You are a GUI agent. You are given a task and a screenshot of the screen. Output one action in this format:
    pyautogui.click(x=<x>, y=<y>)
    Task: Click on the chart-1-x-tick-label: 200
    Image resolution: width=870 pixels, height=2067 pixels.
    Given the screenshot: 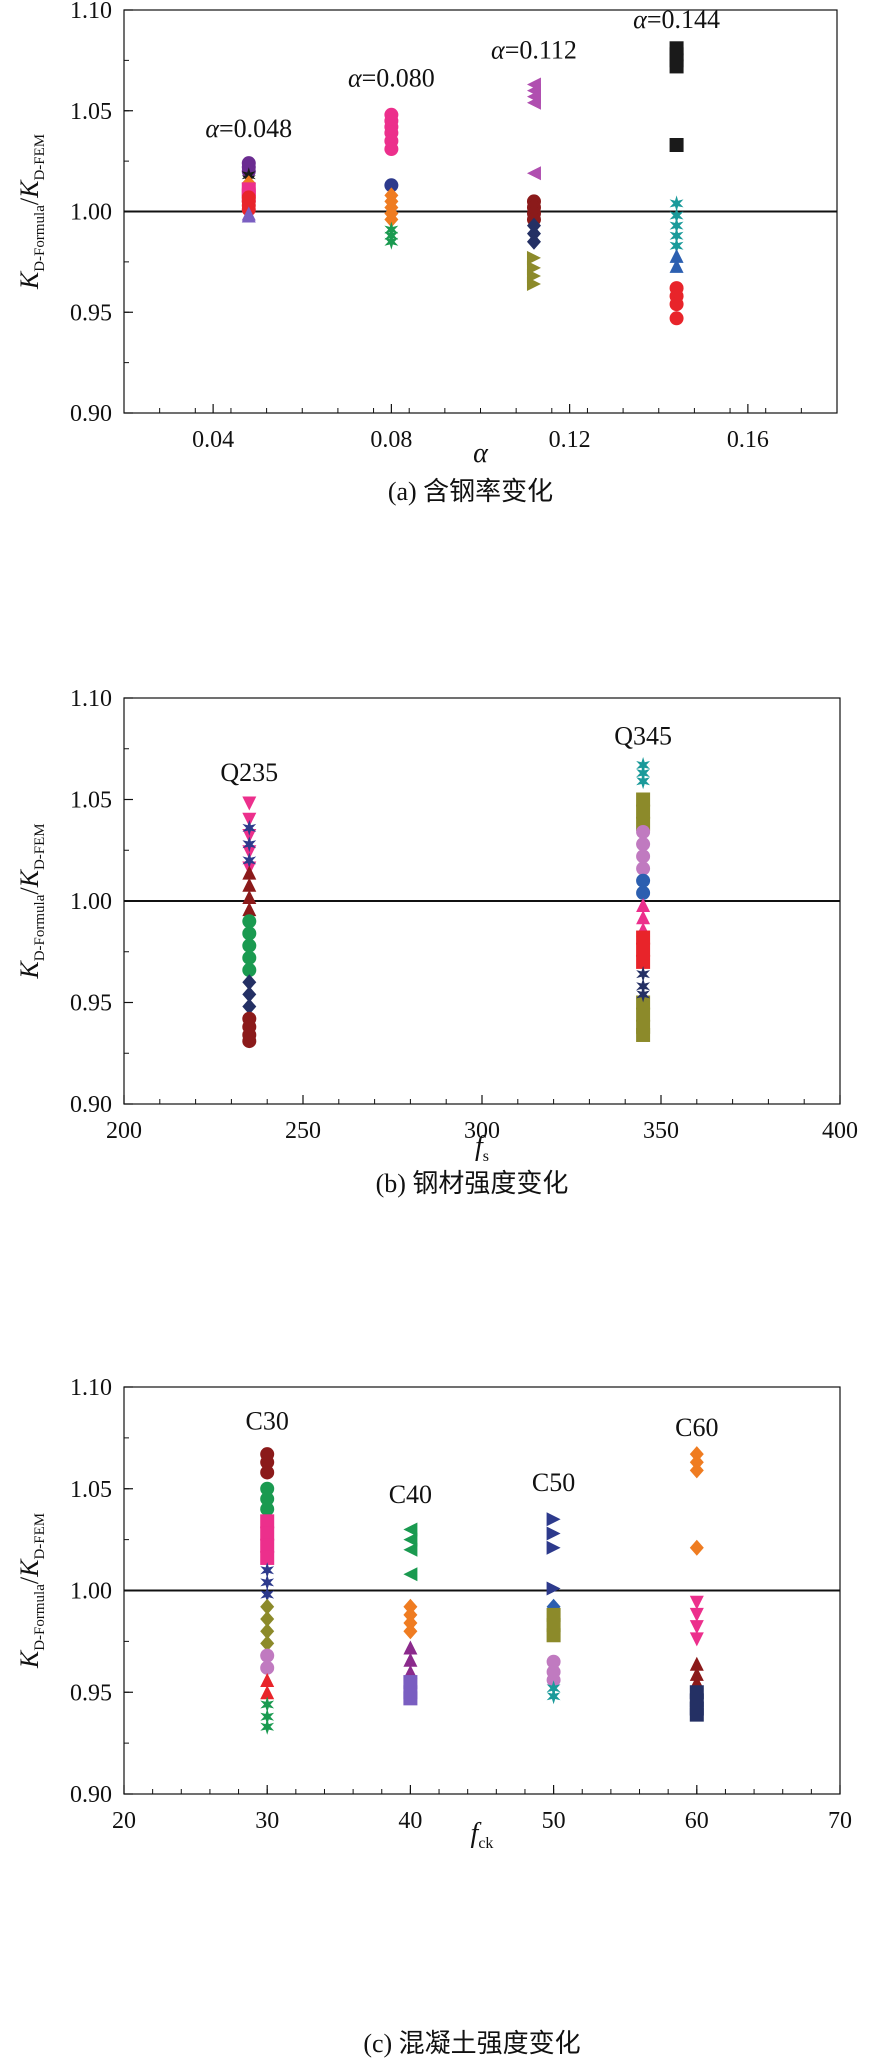 What is the action you would take?
    pyautogui.click(x=124, y=1131)
    